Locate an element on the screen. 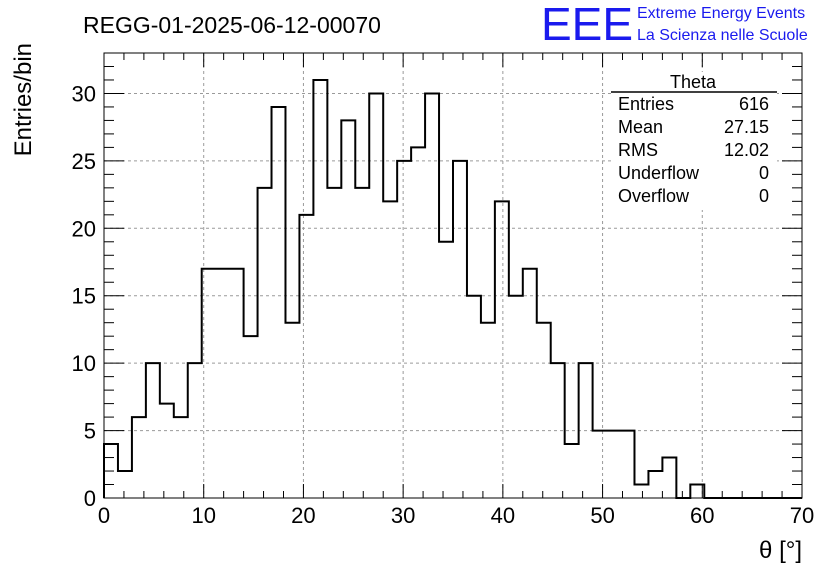 Image resolution: width=836 pixels, height=572 pixels. y-tick-label: 20 is located at coordinates (84, 228).